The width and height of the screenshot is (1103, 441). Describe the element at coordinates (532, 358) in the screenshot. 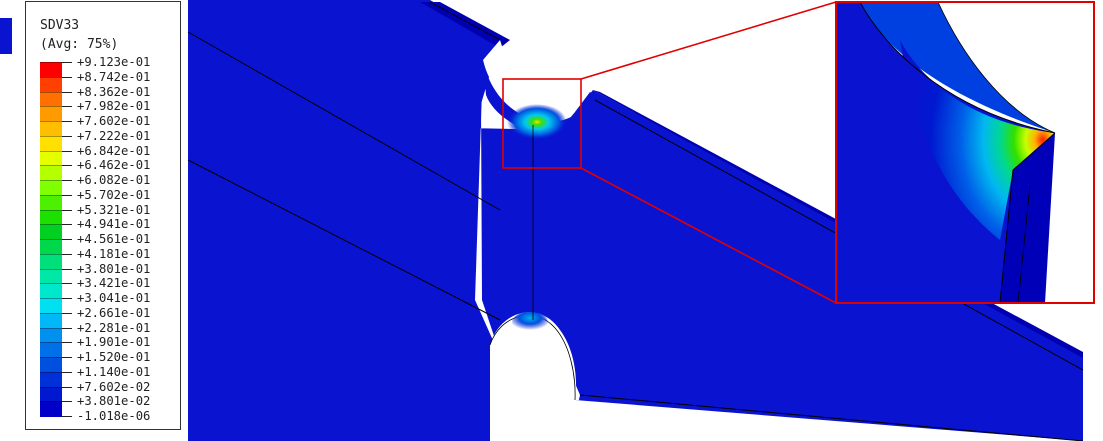

I see `lower-notch-edge` at that location.